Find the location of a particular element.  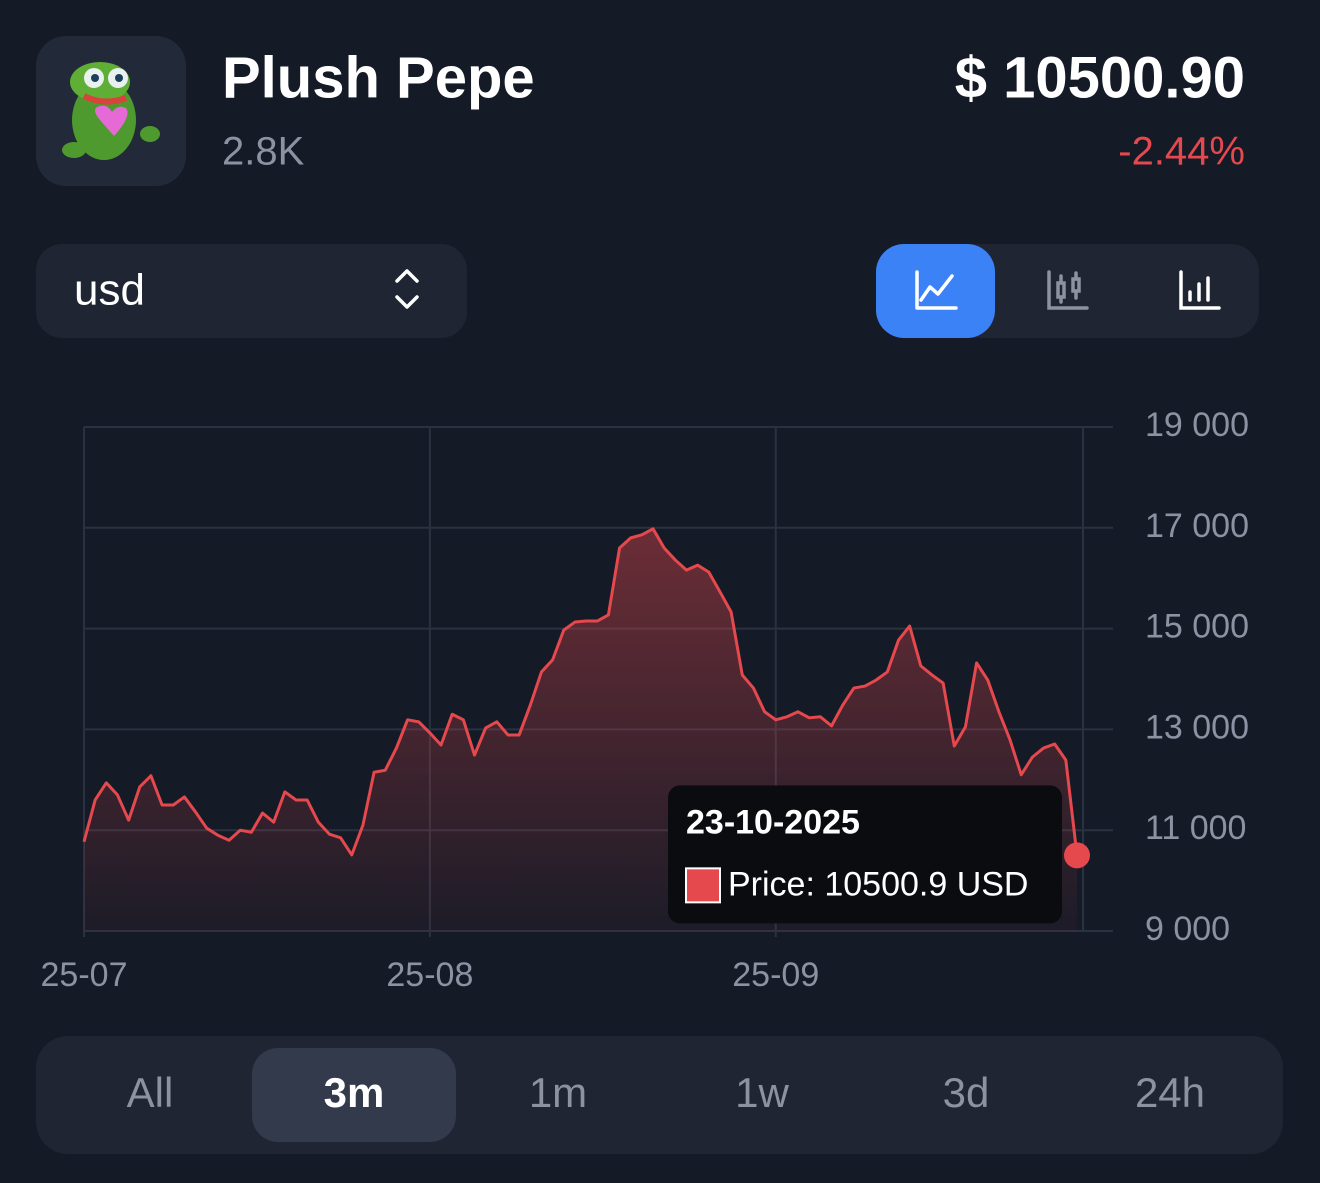

period-tab: 3m is located at coordinates (354, 1095).